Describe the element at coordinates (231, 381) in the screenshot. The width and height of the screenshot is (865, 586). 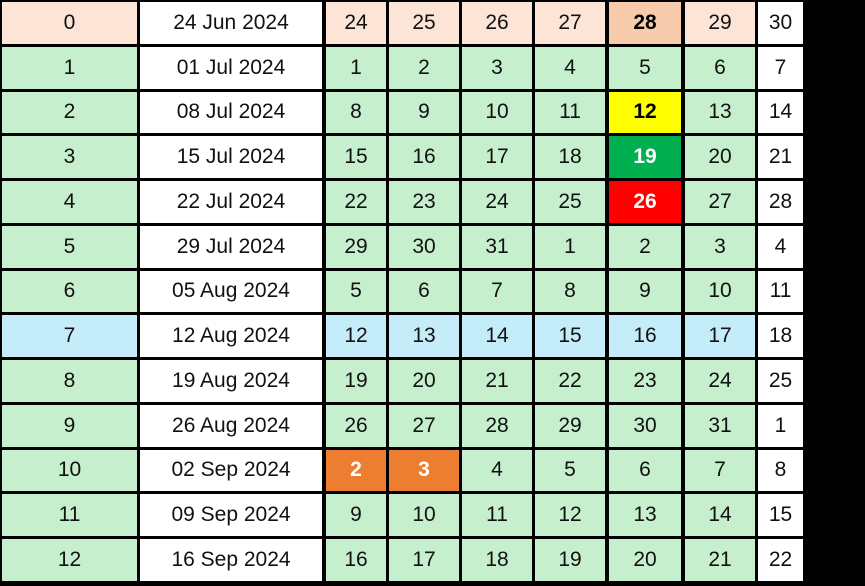
I see `week-start-date-cell: 19 Aug 2024` at that location.